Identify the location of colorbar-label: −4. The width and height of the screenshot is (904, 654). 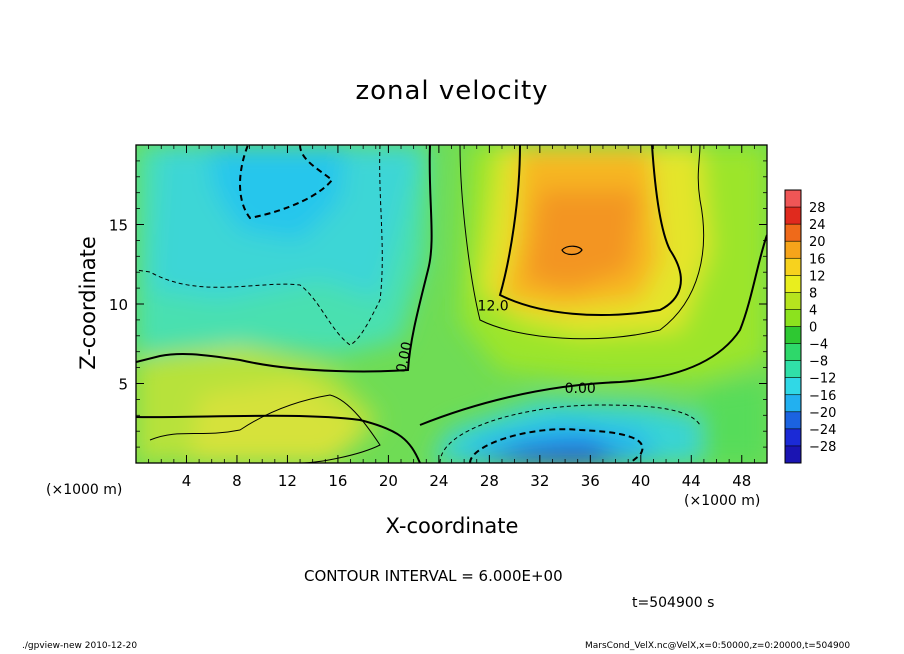
(818, 345).